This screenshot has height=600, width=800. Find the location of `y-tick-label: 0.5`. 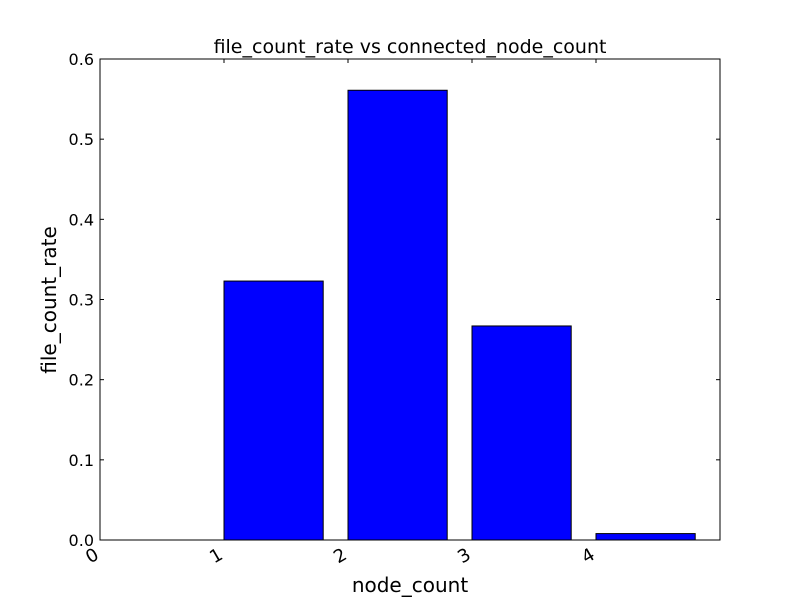

y-tick-label: 0.5 is located at coordinates (81, 139).